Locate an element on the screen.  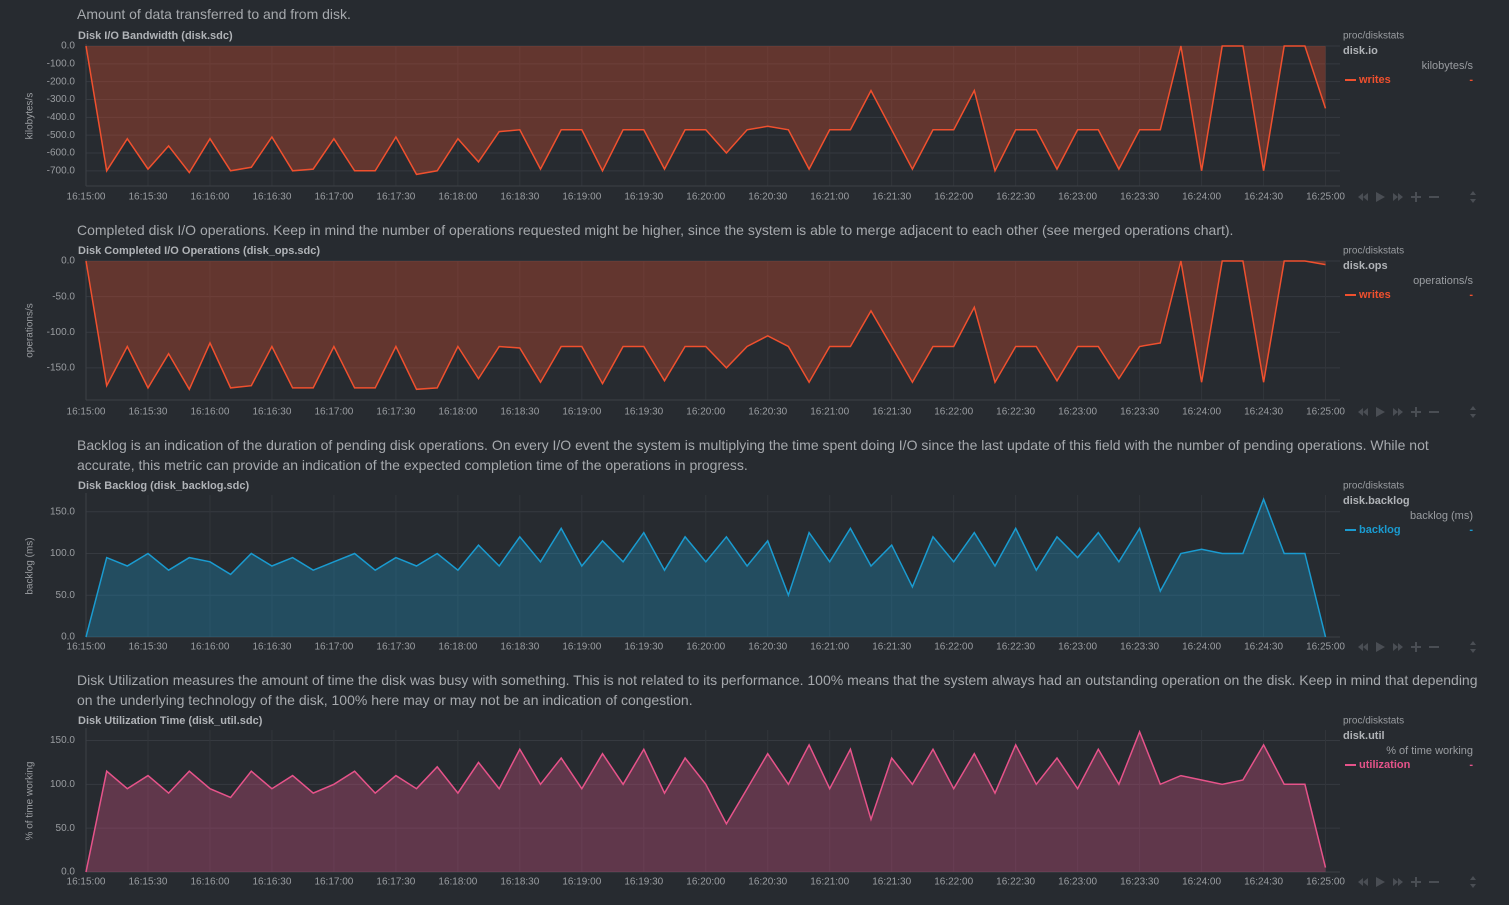
y-axis-label: kilobytes/s is located at coordinates (30, 116).